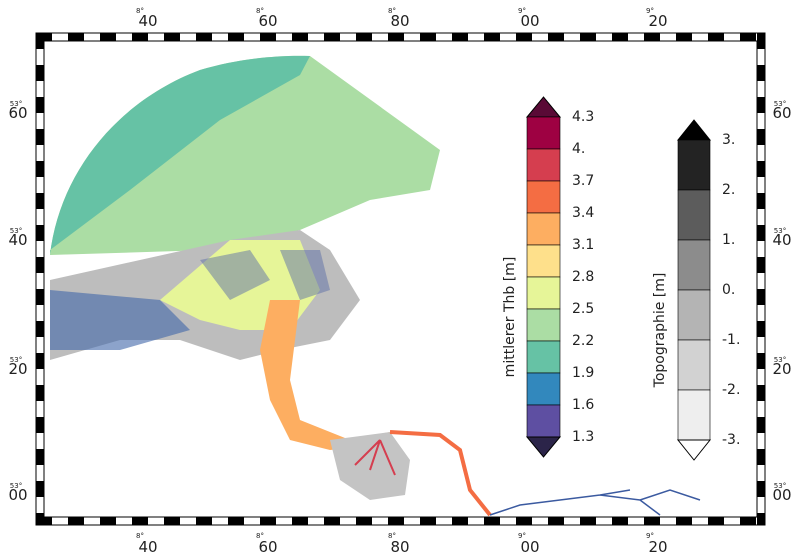 The image size is (800, 560). I want to click on x-sublabel-bottom: 9°, so click(522, 536).